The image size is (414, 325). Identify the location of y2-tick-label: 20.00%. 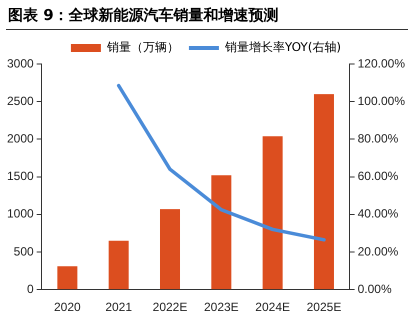
(378, 251).